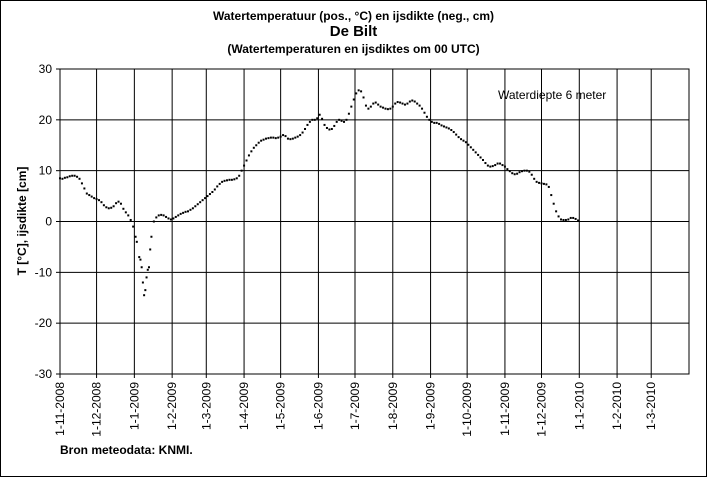  I want to click on x-tick-label: 1-5-2009, so click(281, 406).